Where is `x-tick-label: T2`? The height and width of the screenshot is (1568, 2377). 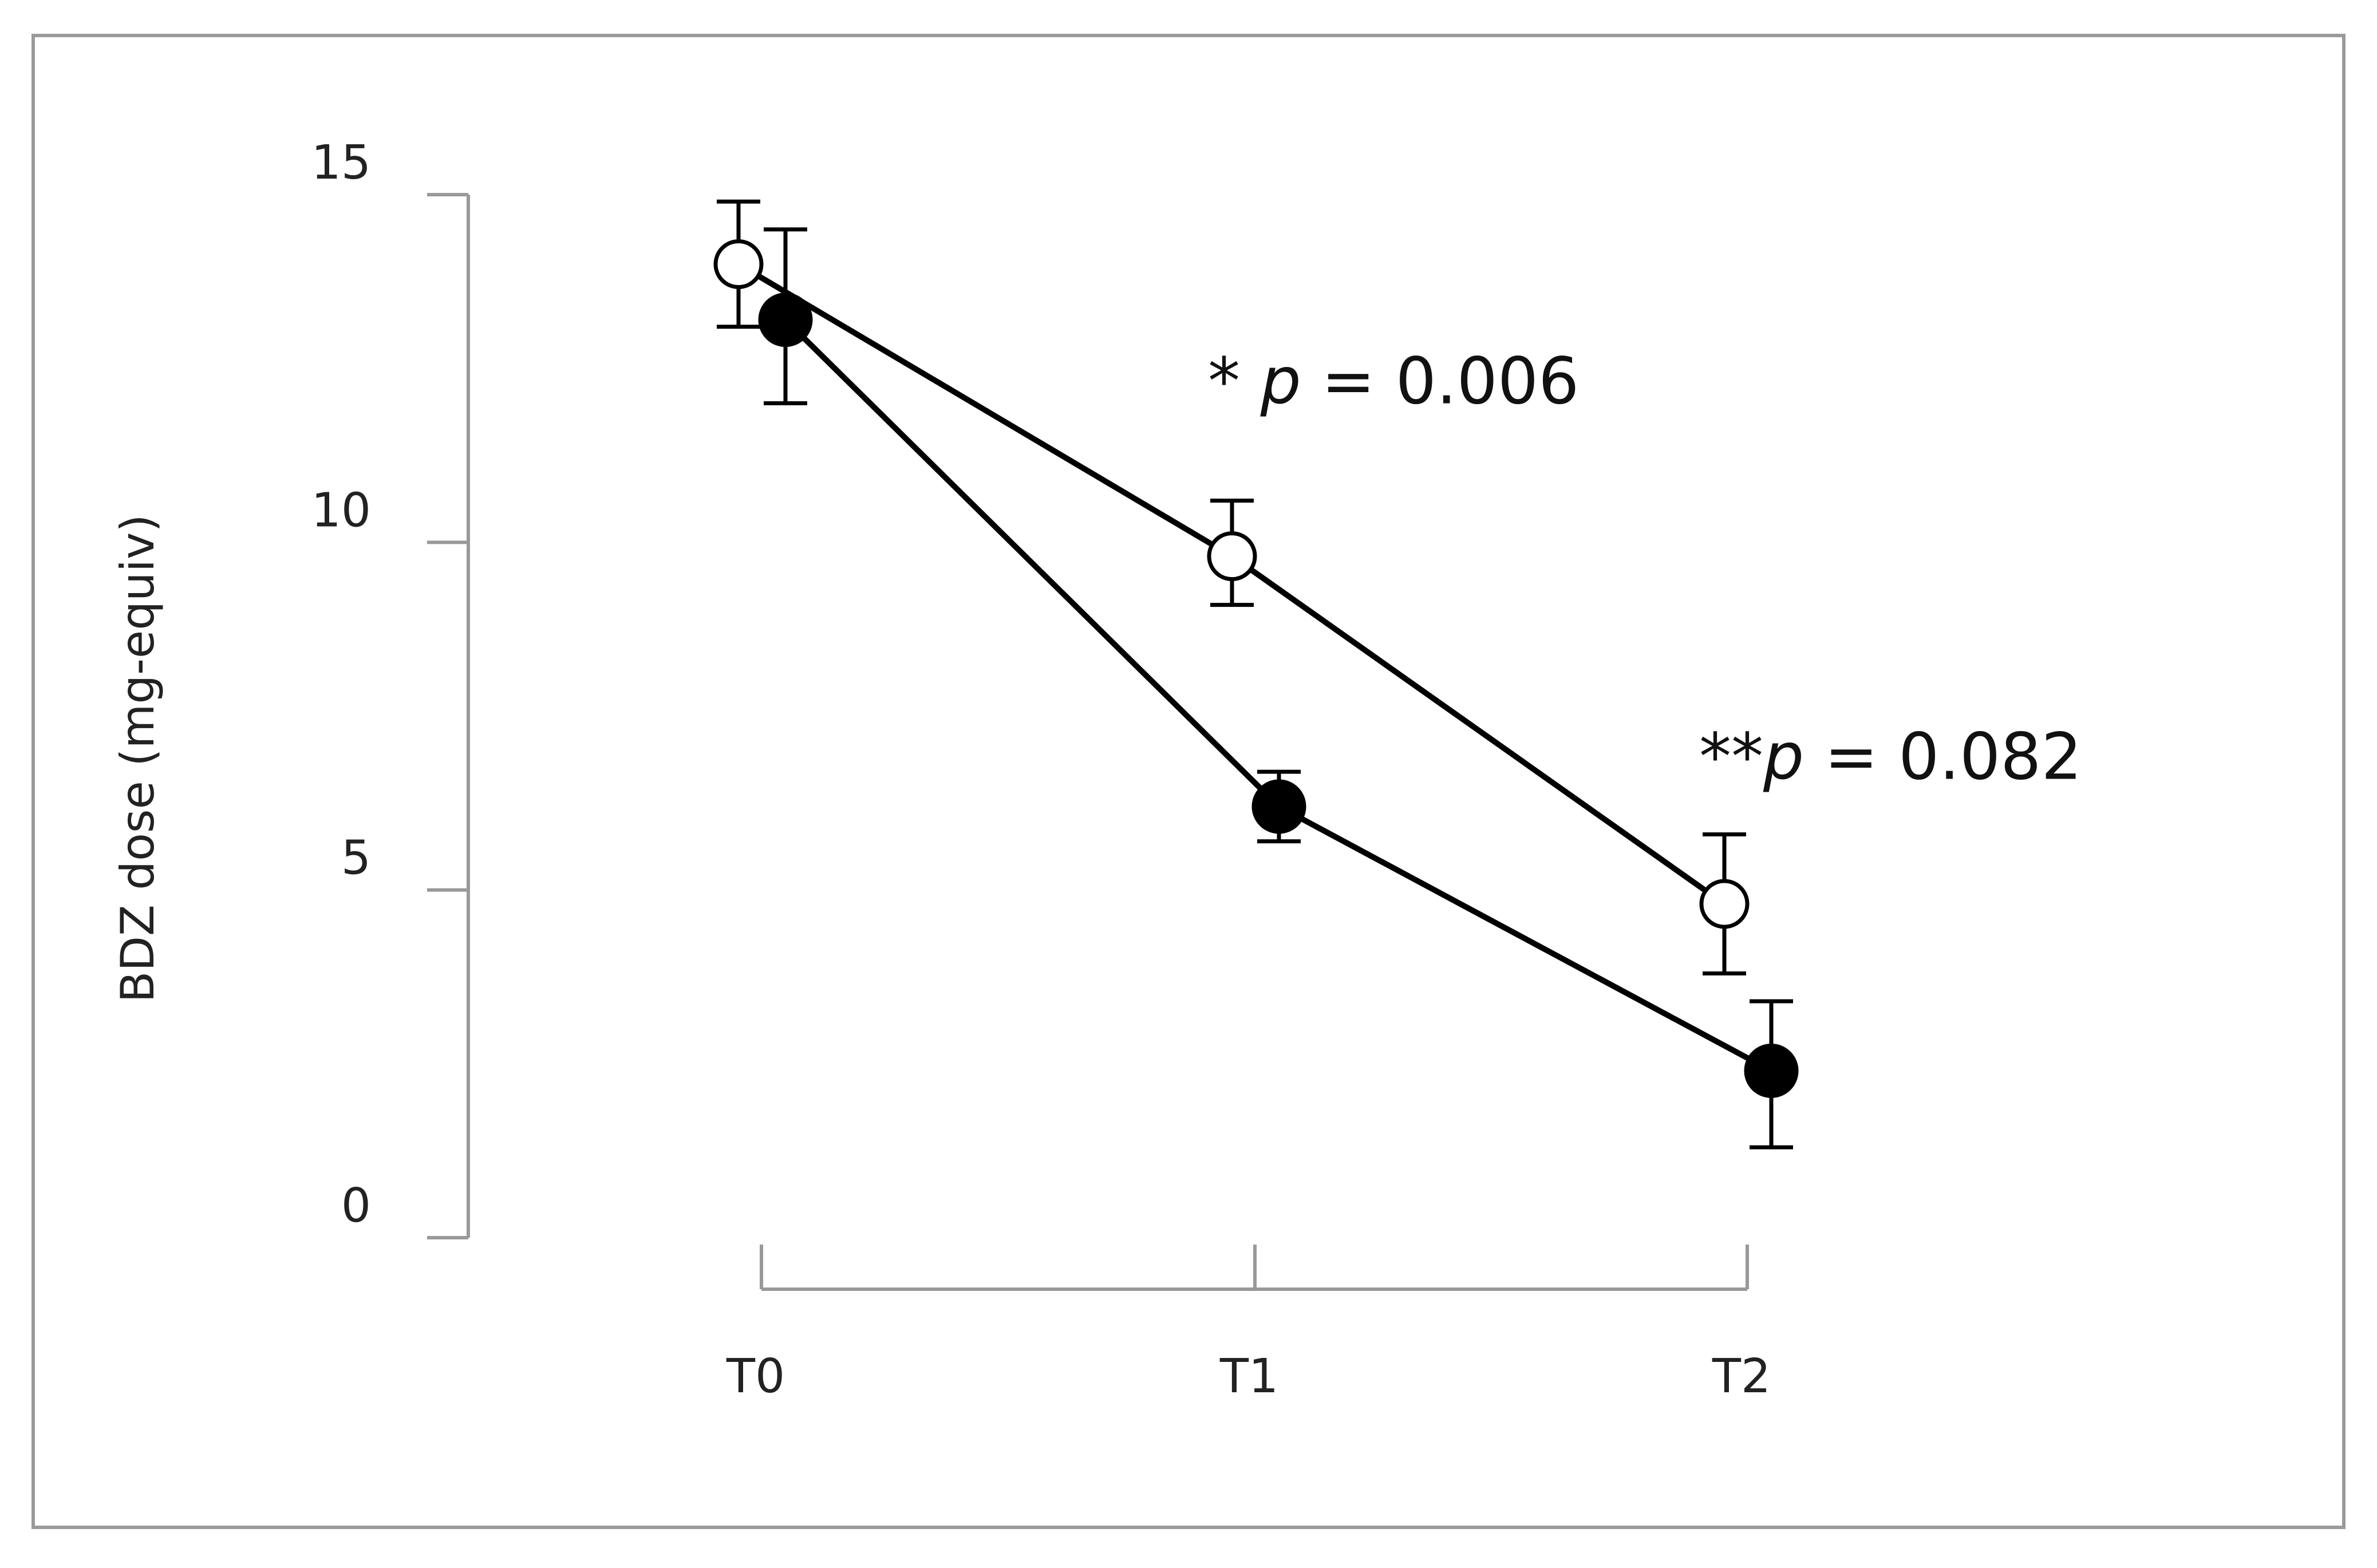
x-tick-label: T2 is located at coordinates (1742, 1377).